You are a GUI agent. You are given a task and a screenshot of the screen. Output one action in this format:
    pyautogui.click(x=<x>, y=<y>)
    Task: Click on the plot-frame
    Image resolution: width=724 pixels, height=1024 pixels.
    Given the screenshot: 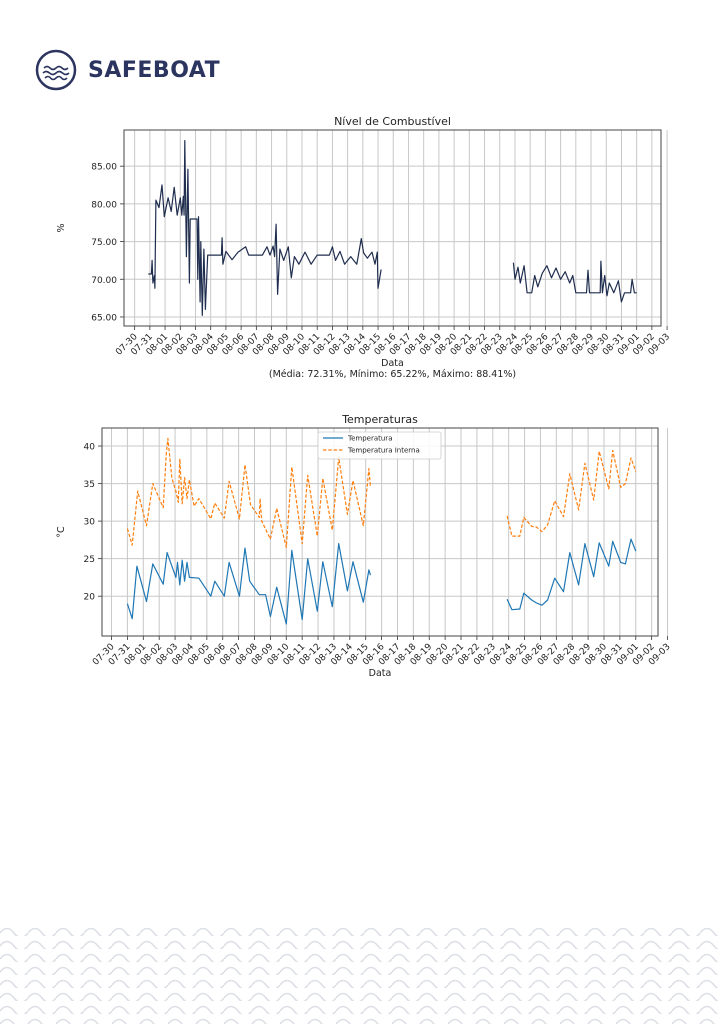 What is the action you would take?
    pyautogui.click(x=392, y=228)
    